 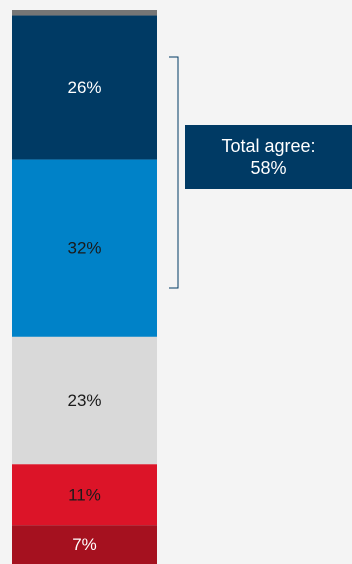 I want to click on bar-segment-label-3: 23%, so click(x=84, y=400).